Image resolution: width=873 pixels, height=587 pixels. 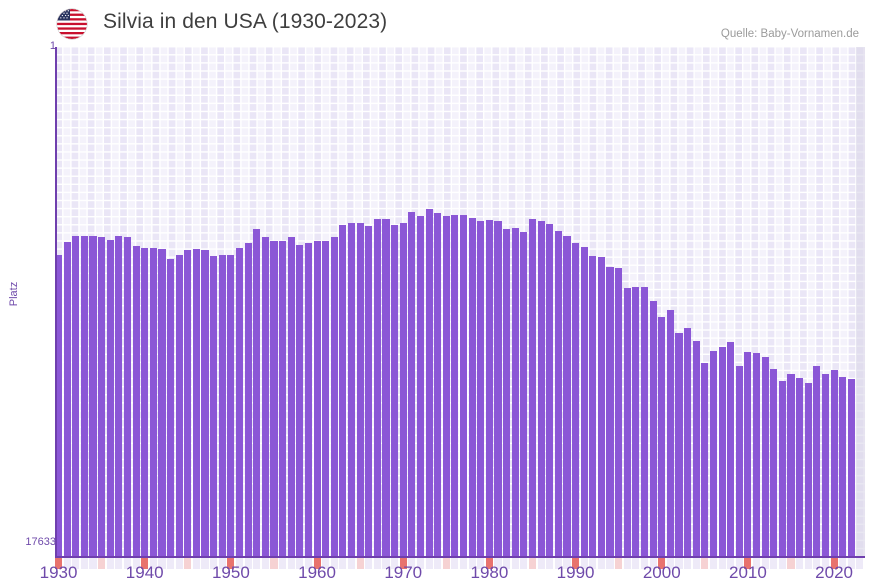 I want to click on y-axis-tick-bottom: 17633, so click(x=40, y=542).